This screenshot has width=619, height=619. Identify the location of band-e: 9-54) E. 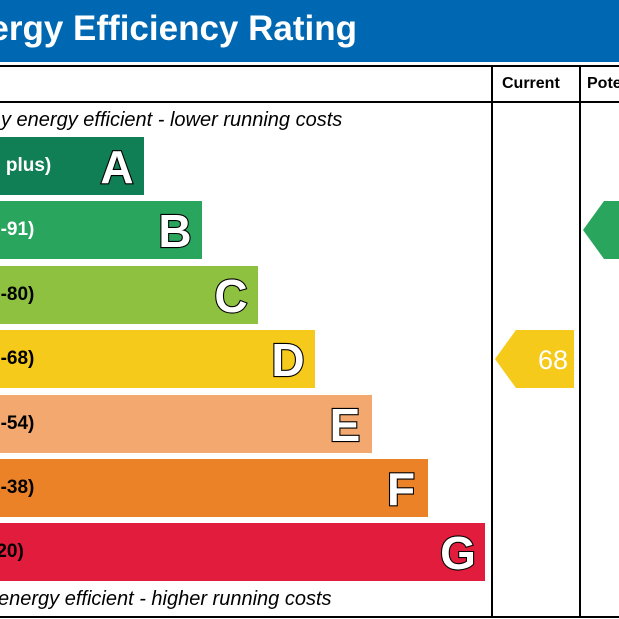
(186, 424).